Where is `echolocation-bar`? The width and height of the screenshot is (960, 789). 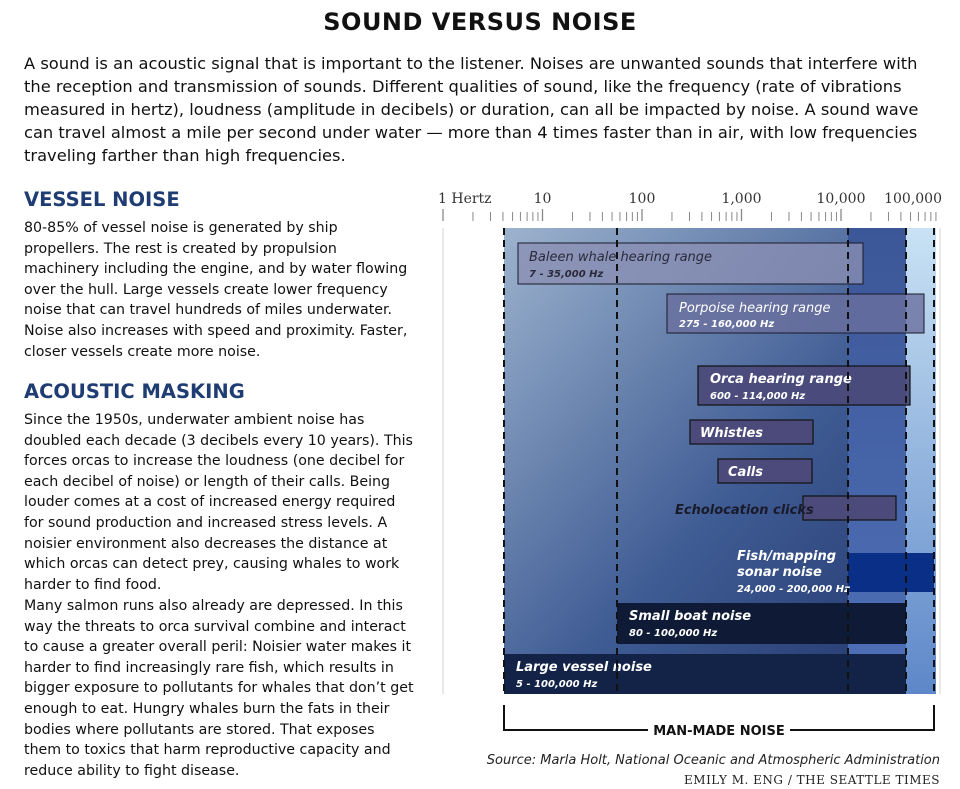 echolocation-bar is located at coordinates (849, 508).